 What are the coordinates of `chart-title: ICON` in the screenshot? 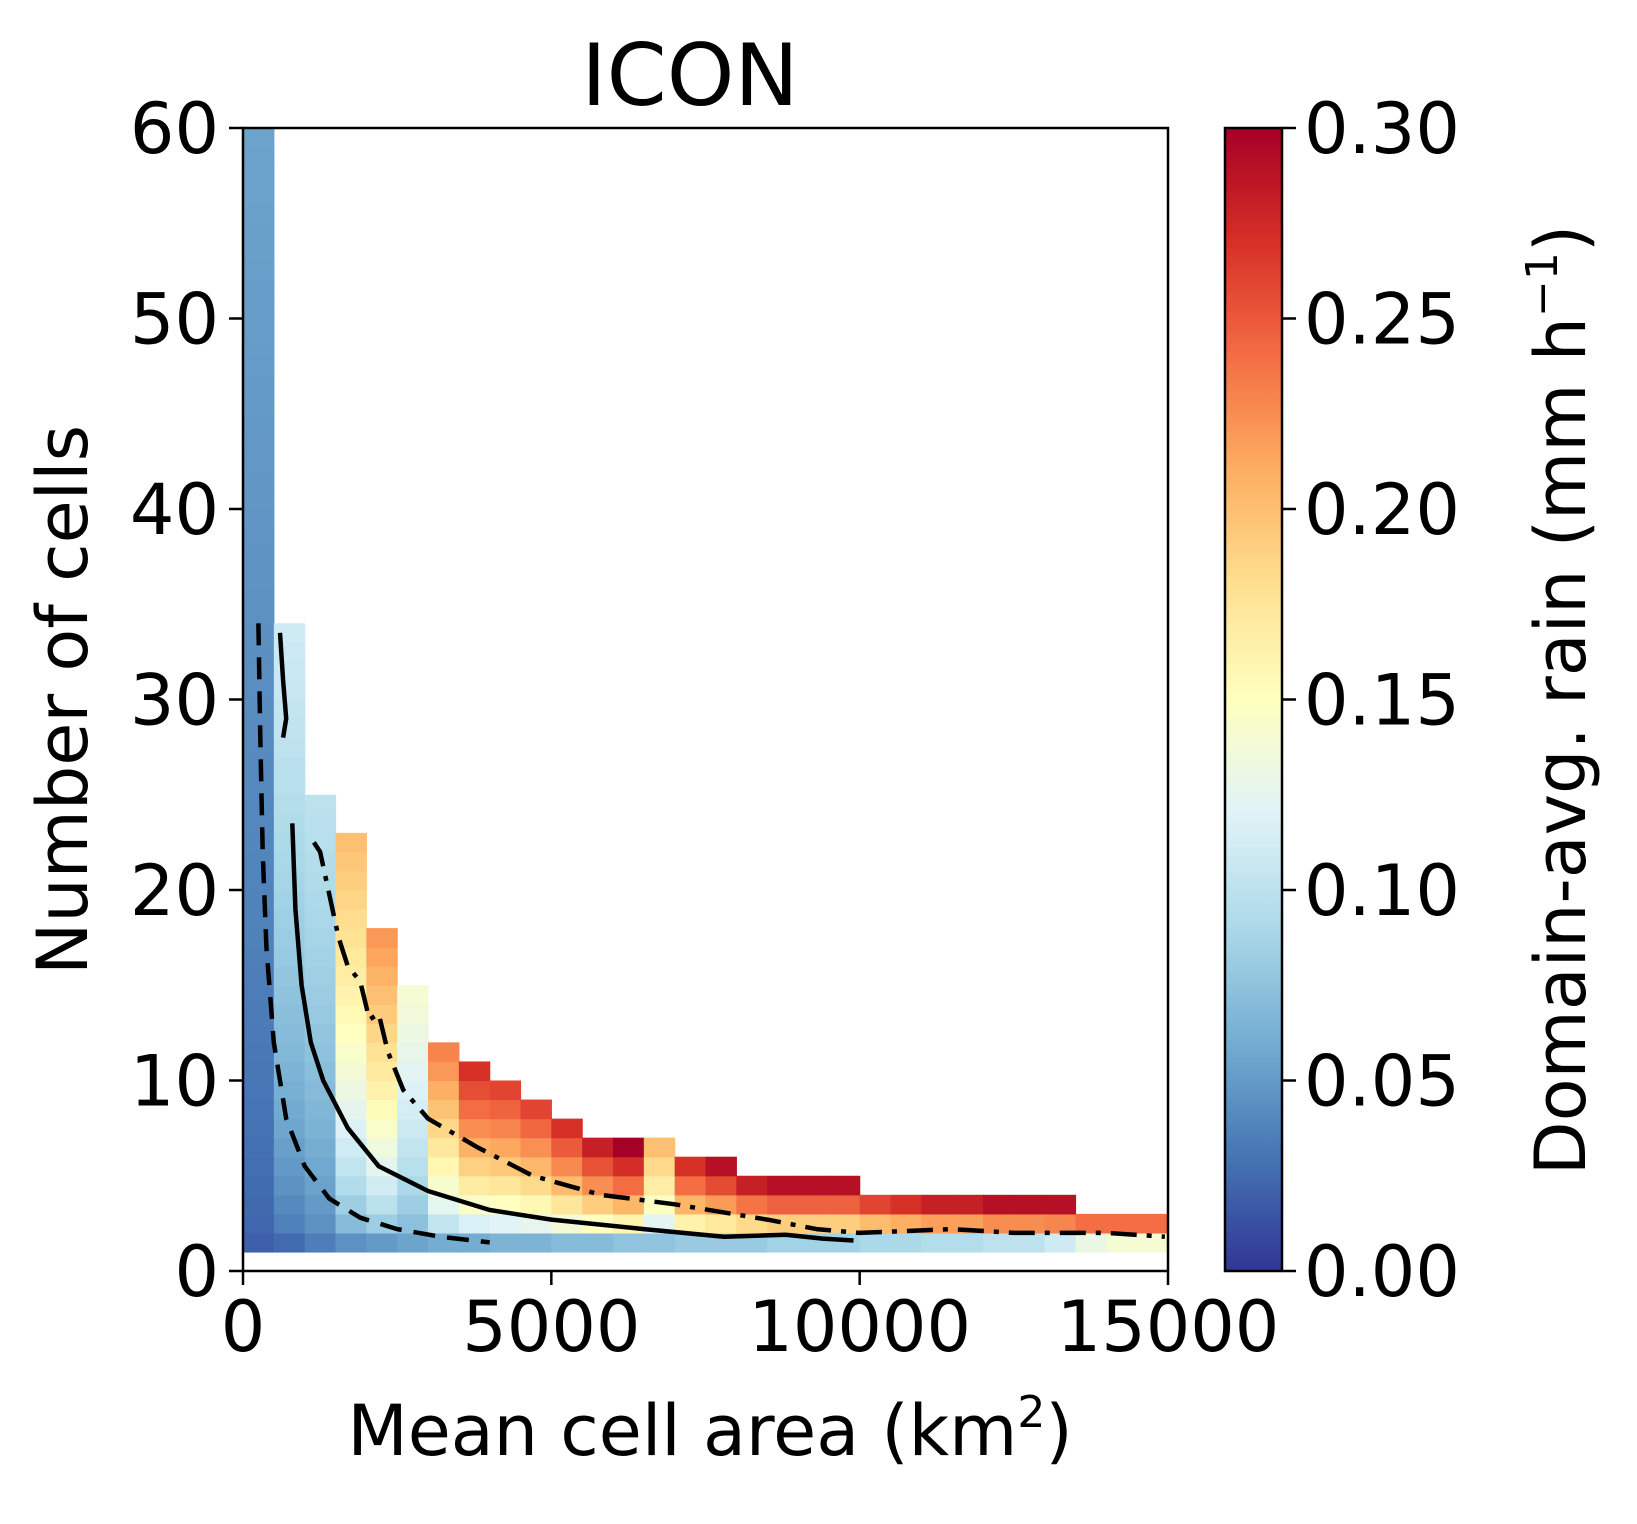 It's located at (689, 76).